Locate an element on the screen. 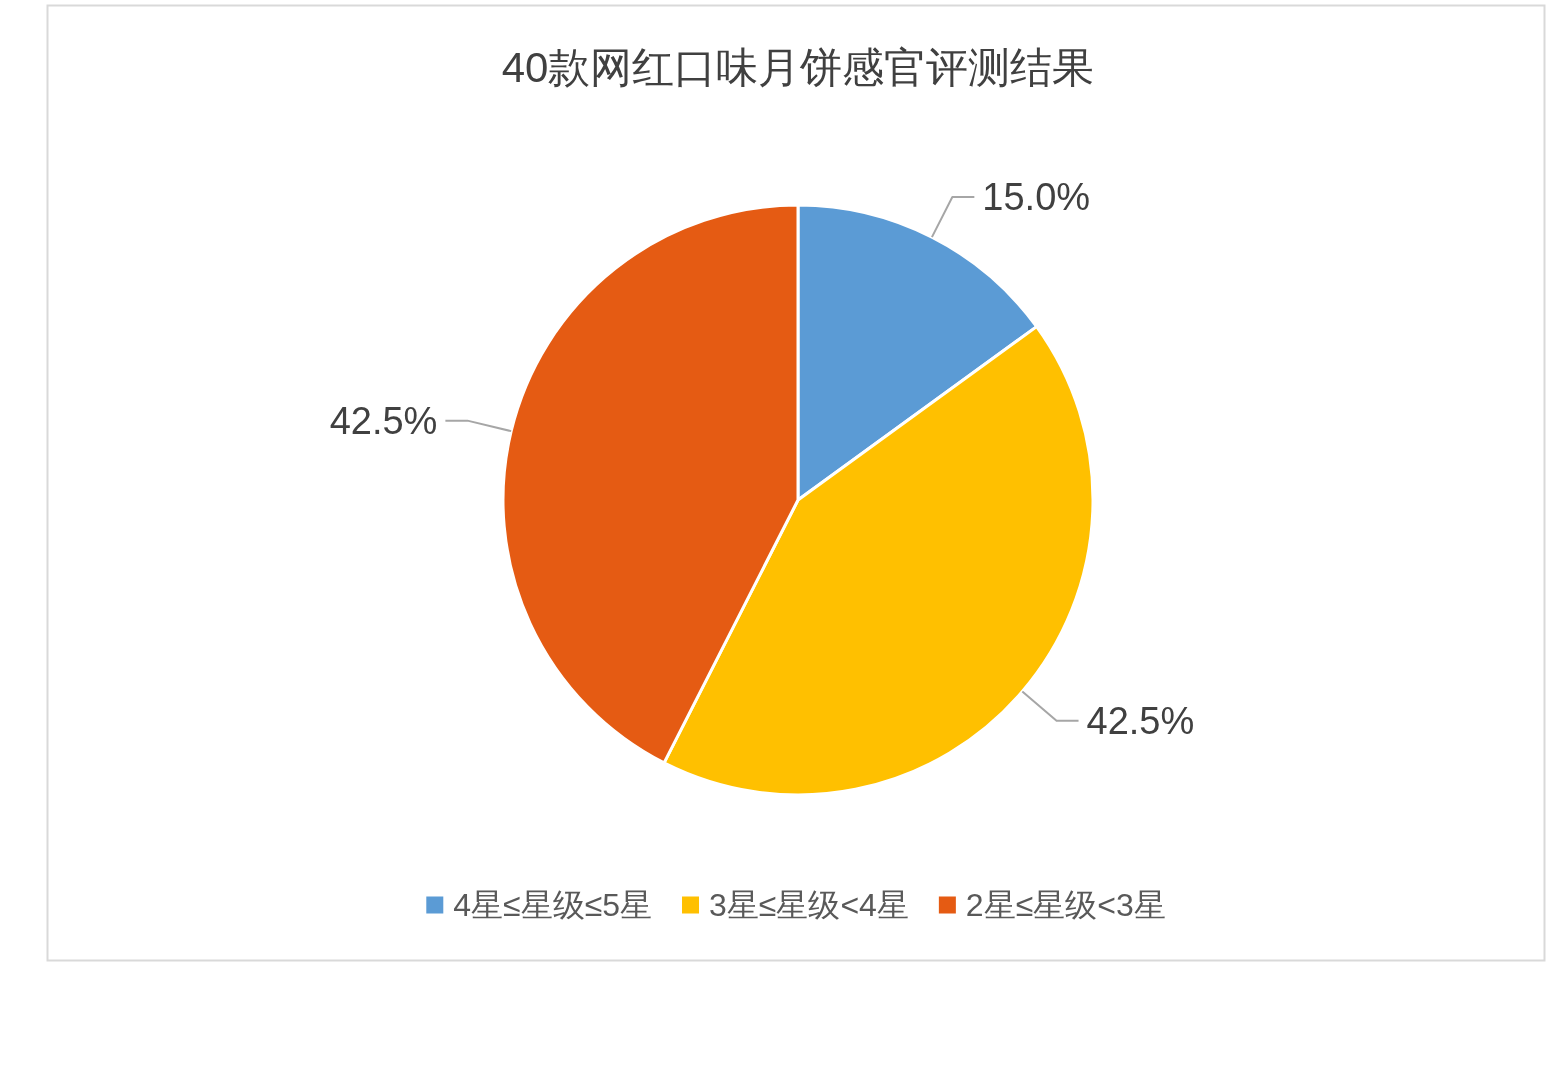 The image size is (1554, 1090). data-label: 15.0% is located at coordinates (1036, 197).